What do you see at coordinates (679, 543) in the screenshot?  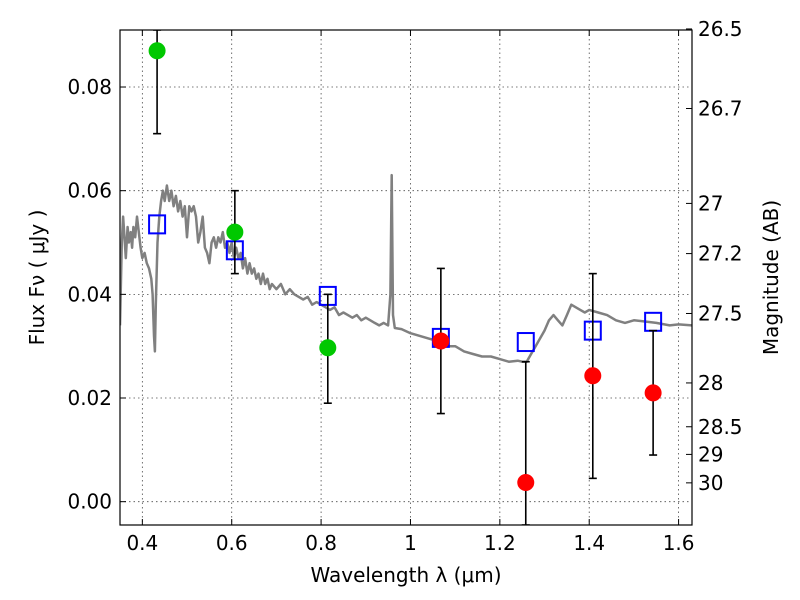 I see `x-tick-label: 1.6` at bounding box center [679, 543].